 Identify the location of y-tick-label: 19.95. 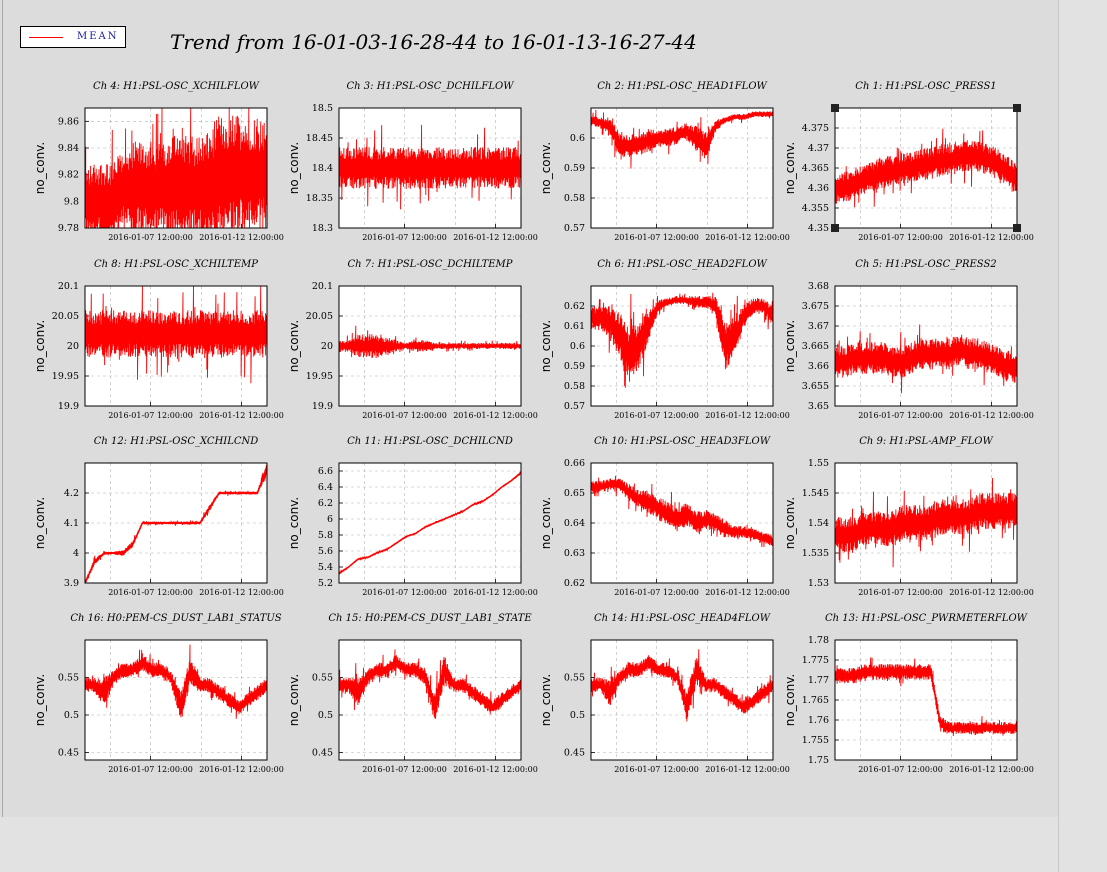
(65, 376).